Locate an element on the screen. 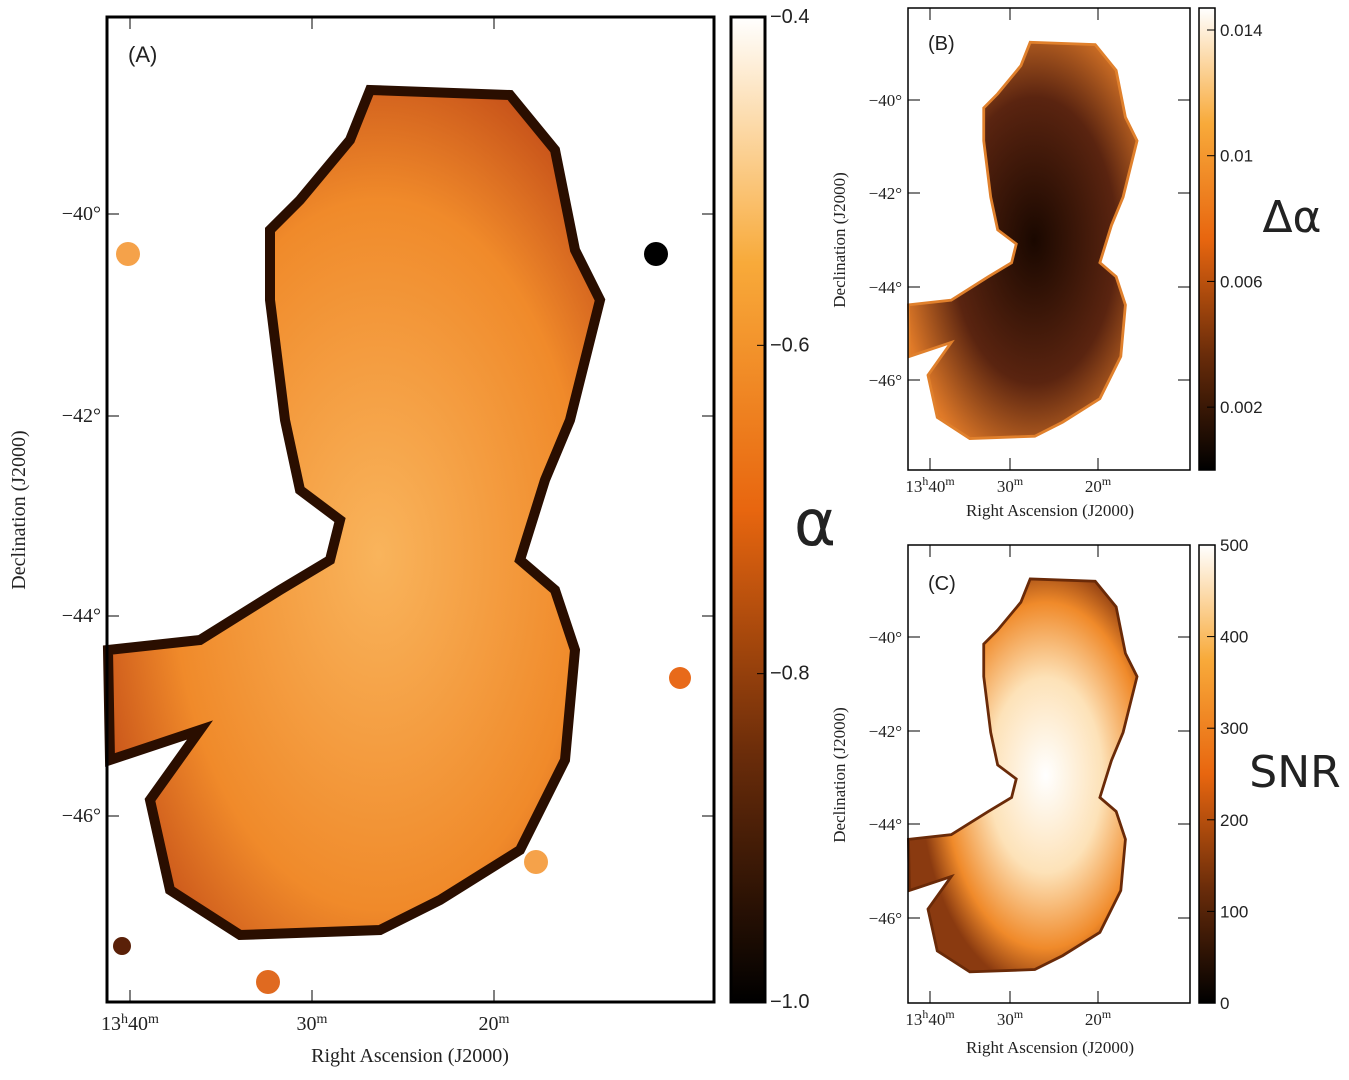 Image resolution: width=1349 pixels, height=1080 pixels. colorbar-tick-label: 200 is located at coordinates (1234, 820).